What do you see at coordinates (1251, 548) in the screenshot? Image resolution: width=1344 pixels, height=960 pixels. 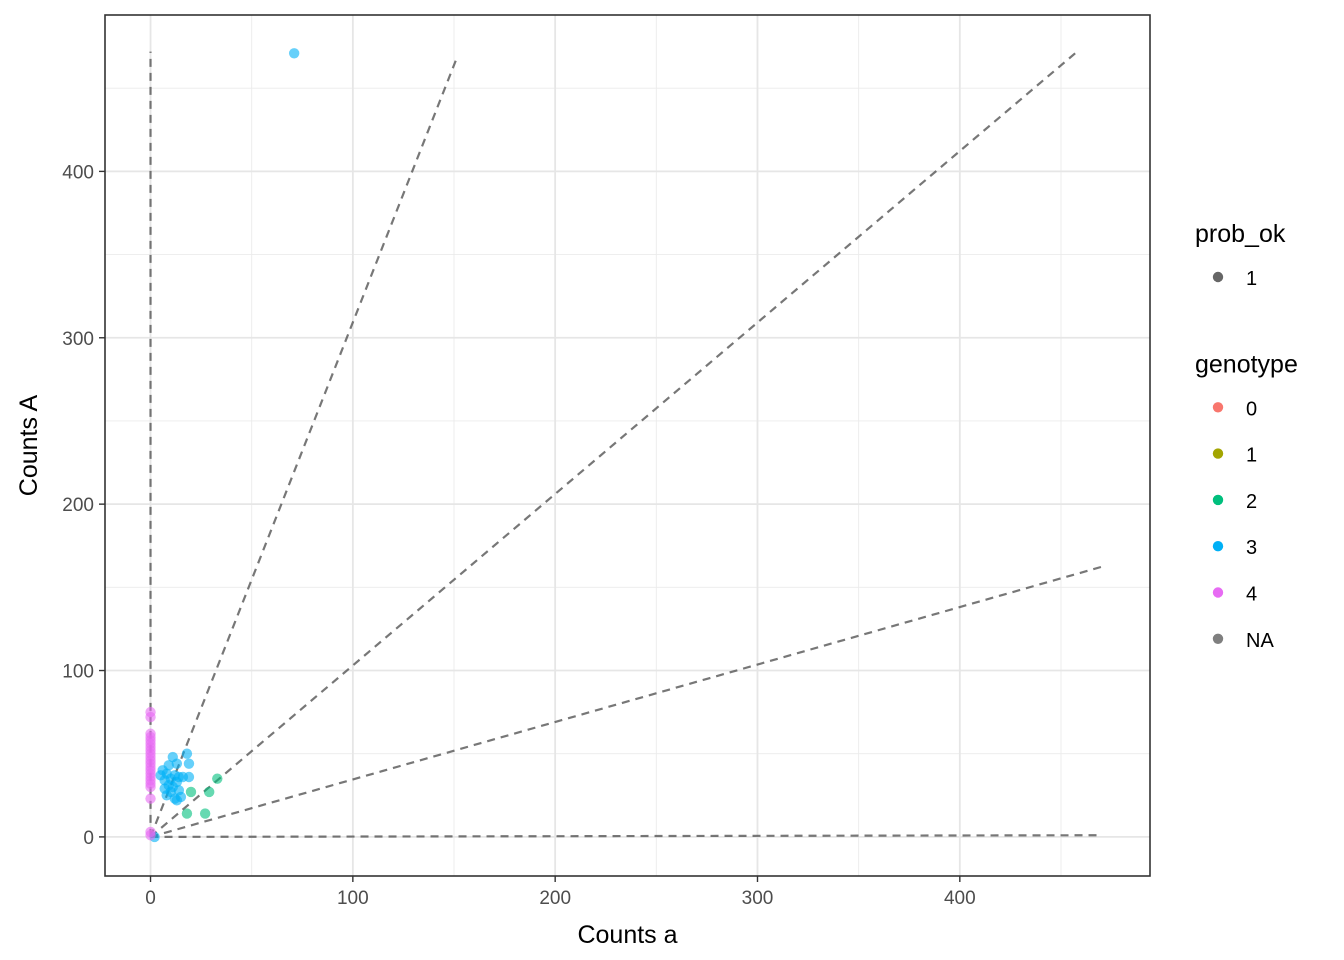 I see `legend-label: 3` at bounding box center [1251, 548].